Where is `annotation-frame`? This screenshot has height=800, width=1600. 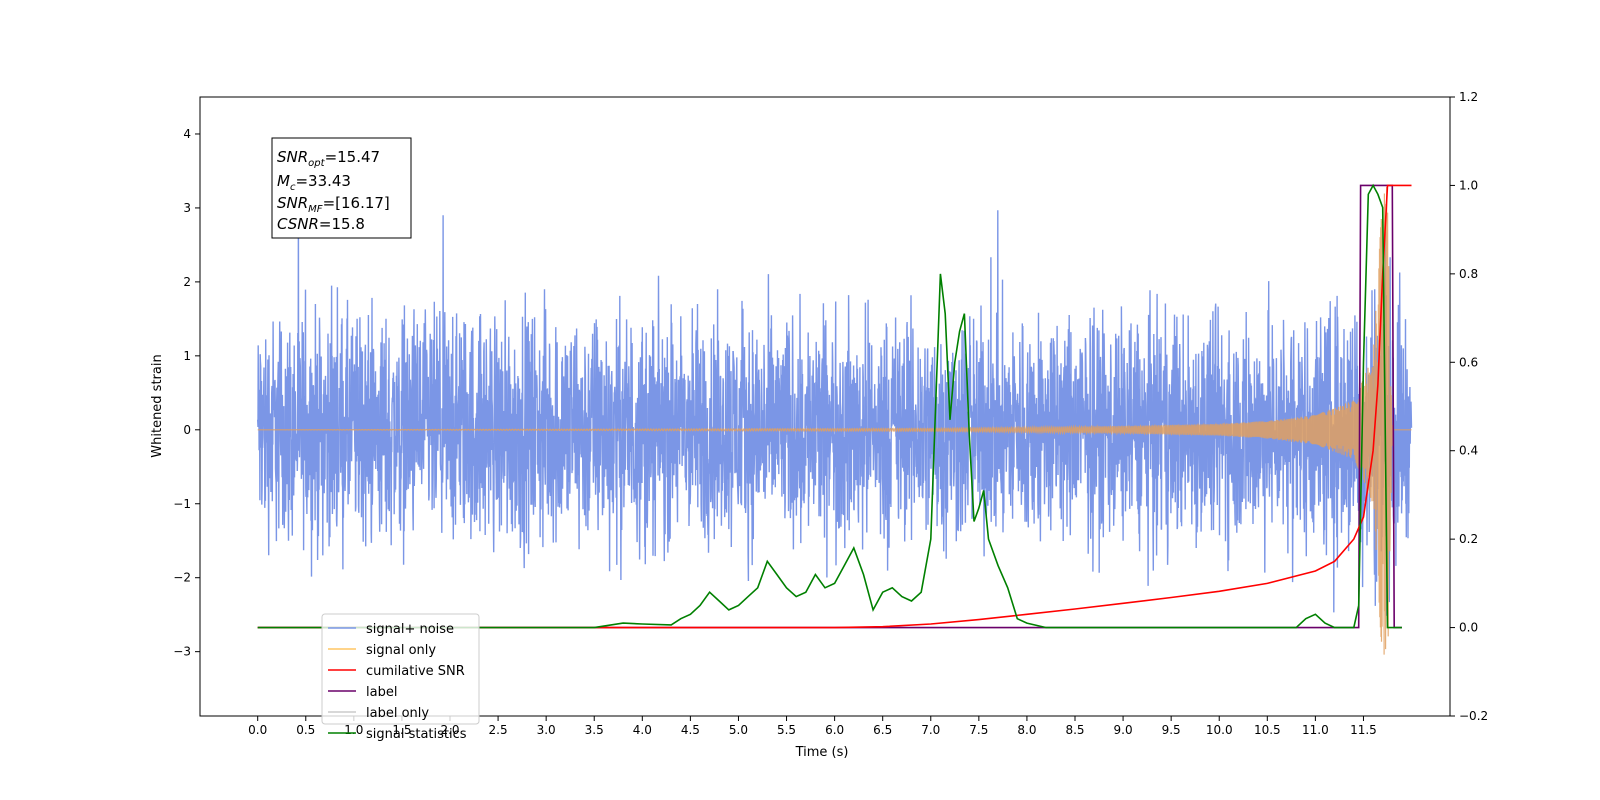
annotation-frame is located at coordinates (341, 188).